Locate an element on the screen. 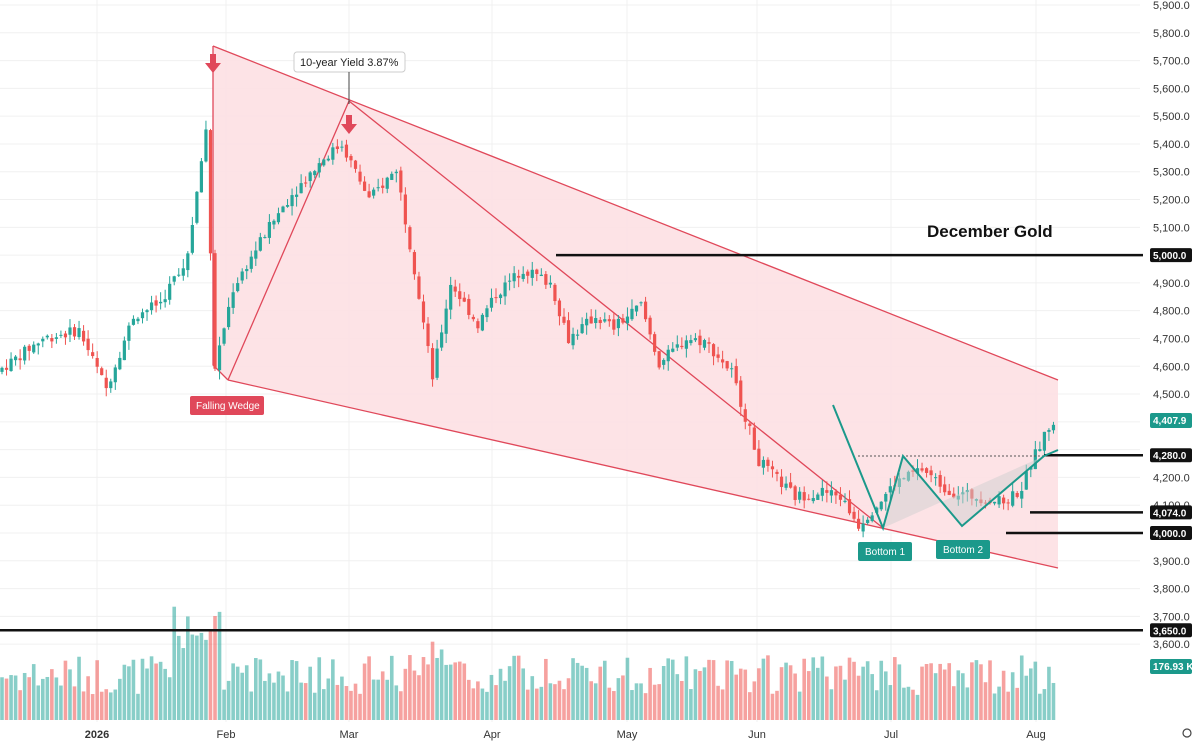 The width and height of the screenshot is (1200, 742). y-tick-label: 4,900.0 is located at coordinates (1171, 284).